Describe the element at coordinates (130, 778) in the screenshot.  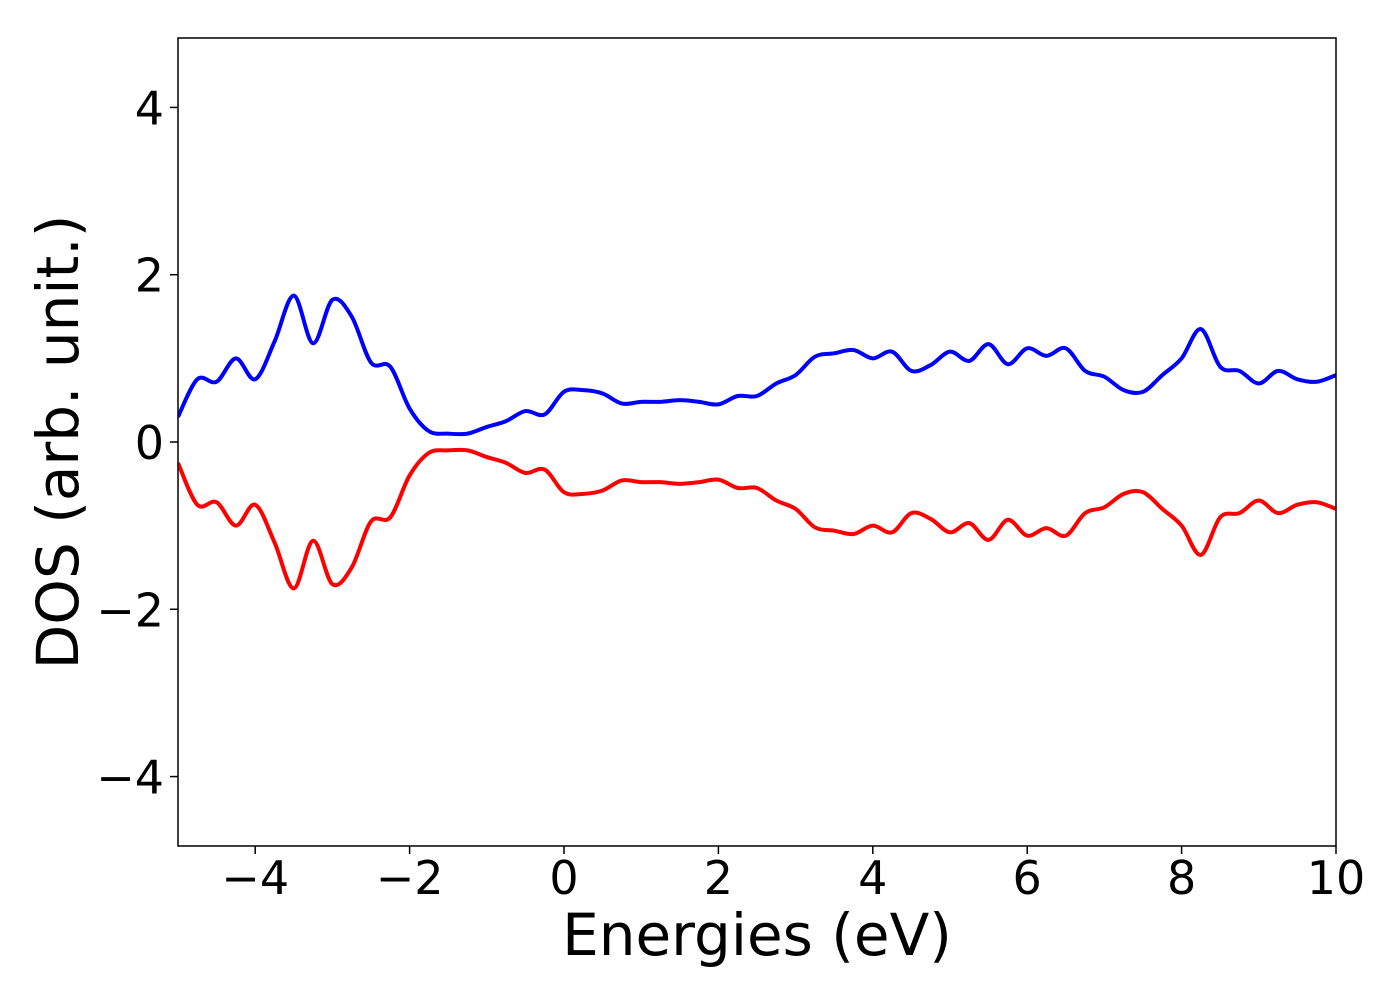
I see `y-tick-label: −4` at that location.